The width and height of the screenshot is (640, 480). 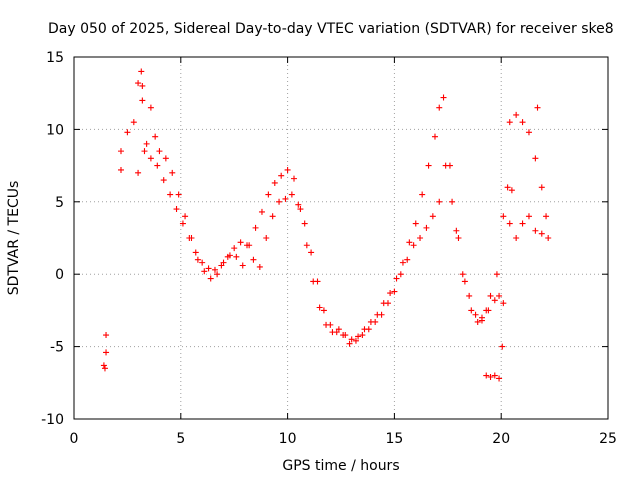 I want to click on x-tick-label: 15, so click(x=394, y=439).